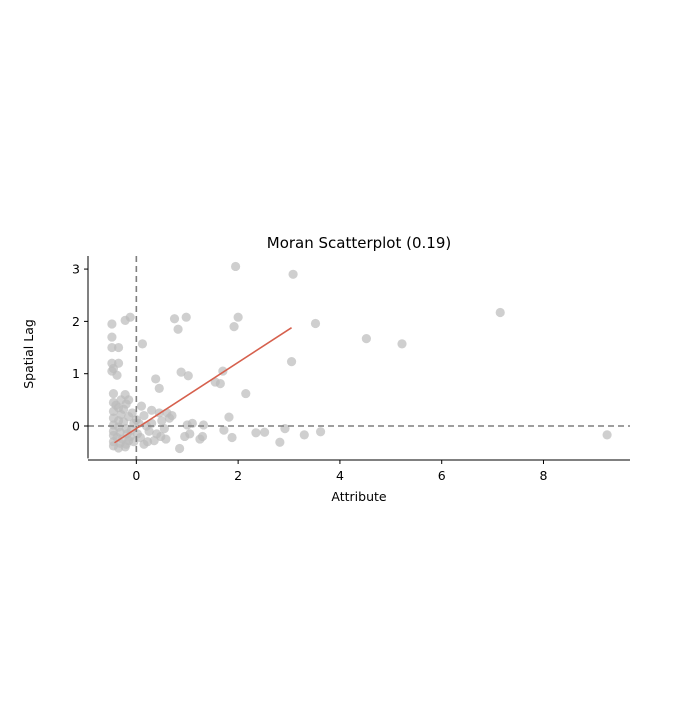 Image resolution: width=700 pixels, height=704 pixels. I want to click on x-tick-label: 8, so click(544, 475).